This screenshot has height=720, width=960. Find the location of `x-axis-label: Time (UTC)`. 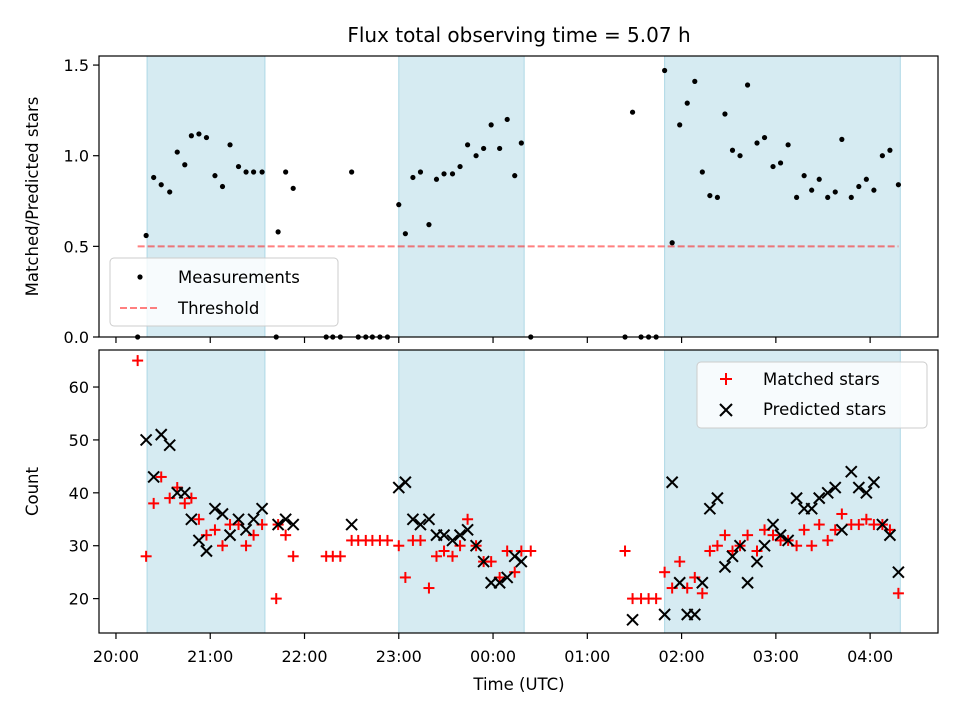

x-axis-label: Time (UTC) is located at coordinates (518, 684).